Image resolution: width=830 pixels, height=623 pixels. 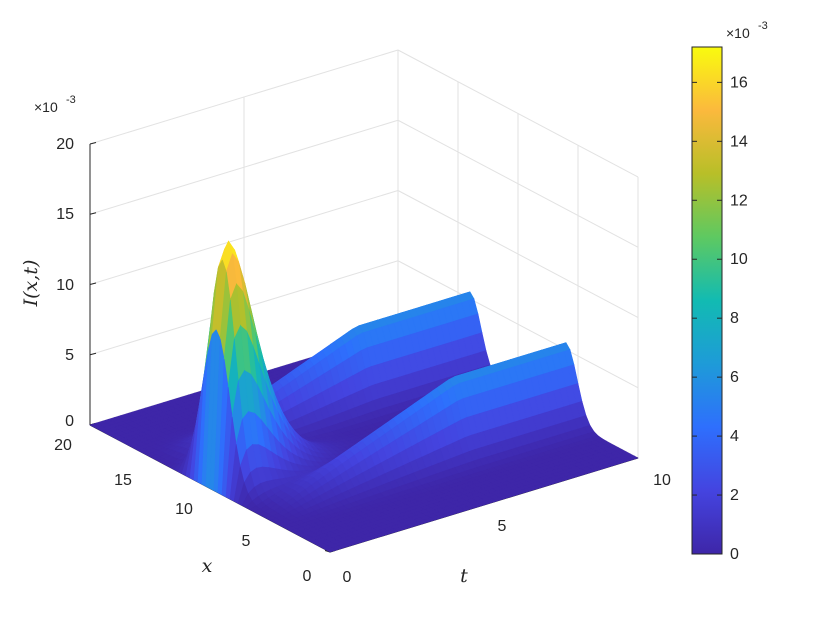 I want to click on x-axis-ticks: 0 5 10 15 20, so click(x=182, y=511).